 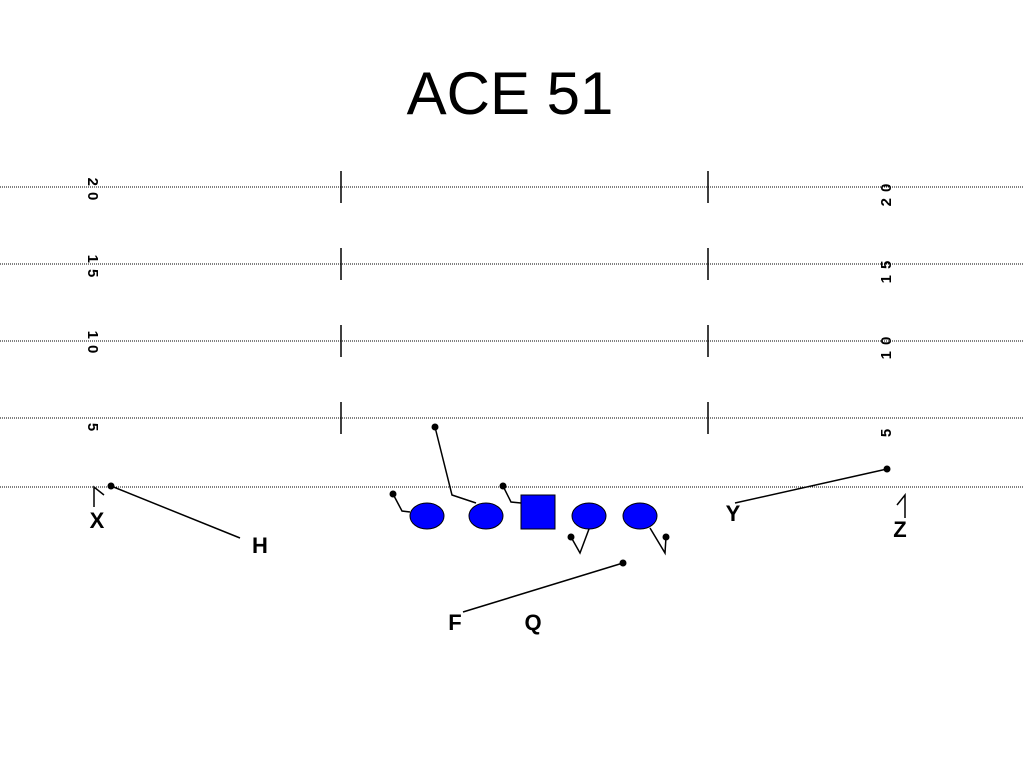 I want to click on play-title: ACE 51, so click(x=510, y=93).